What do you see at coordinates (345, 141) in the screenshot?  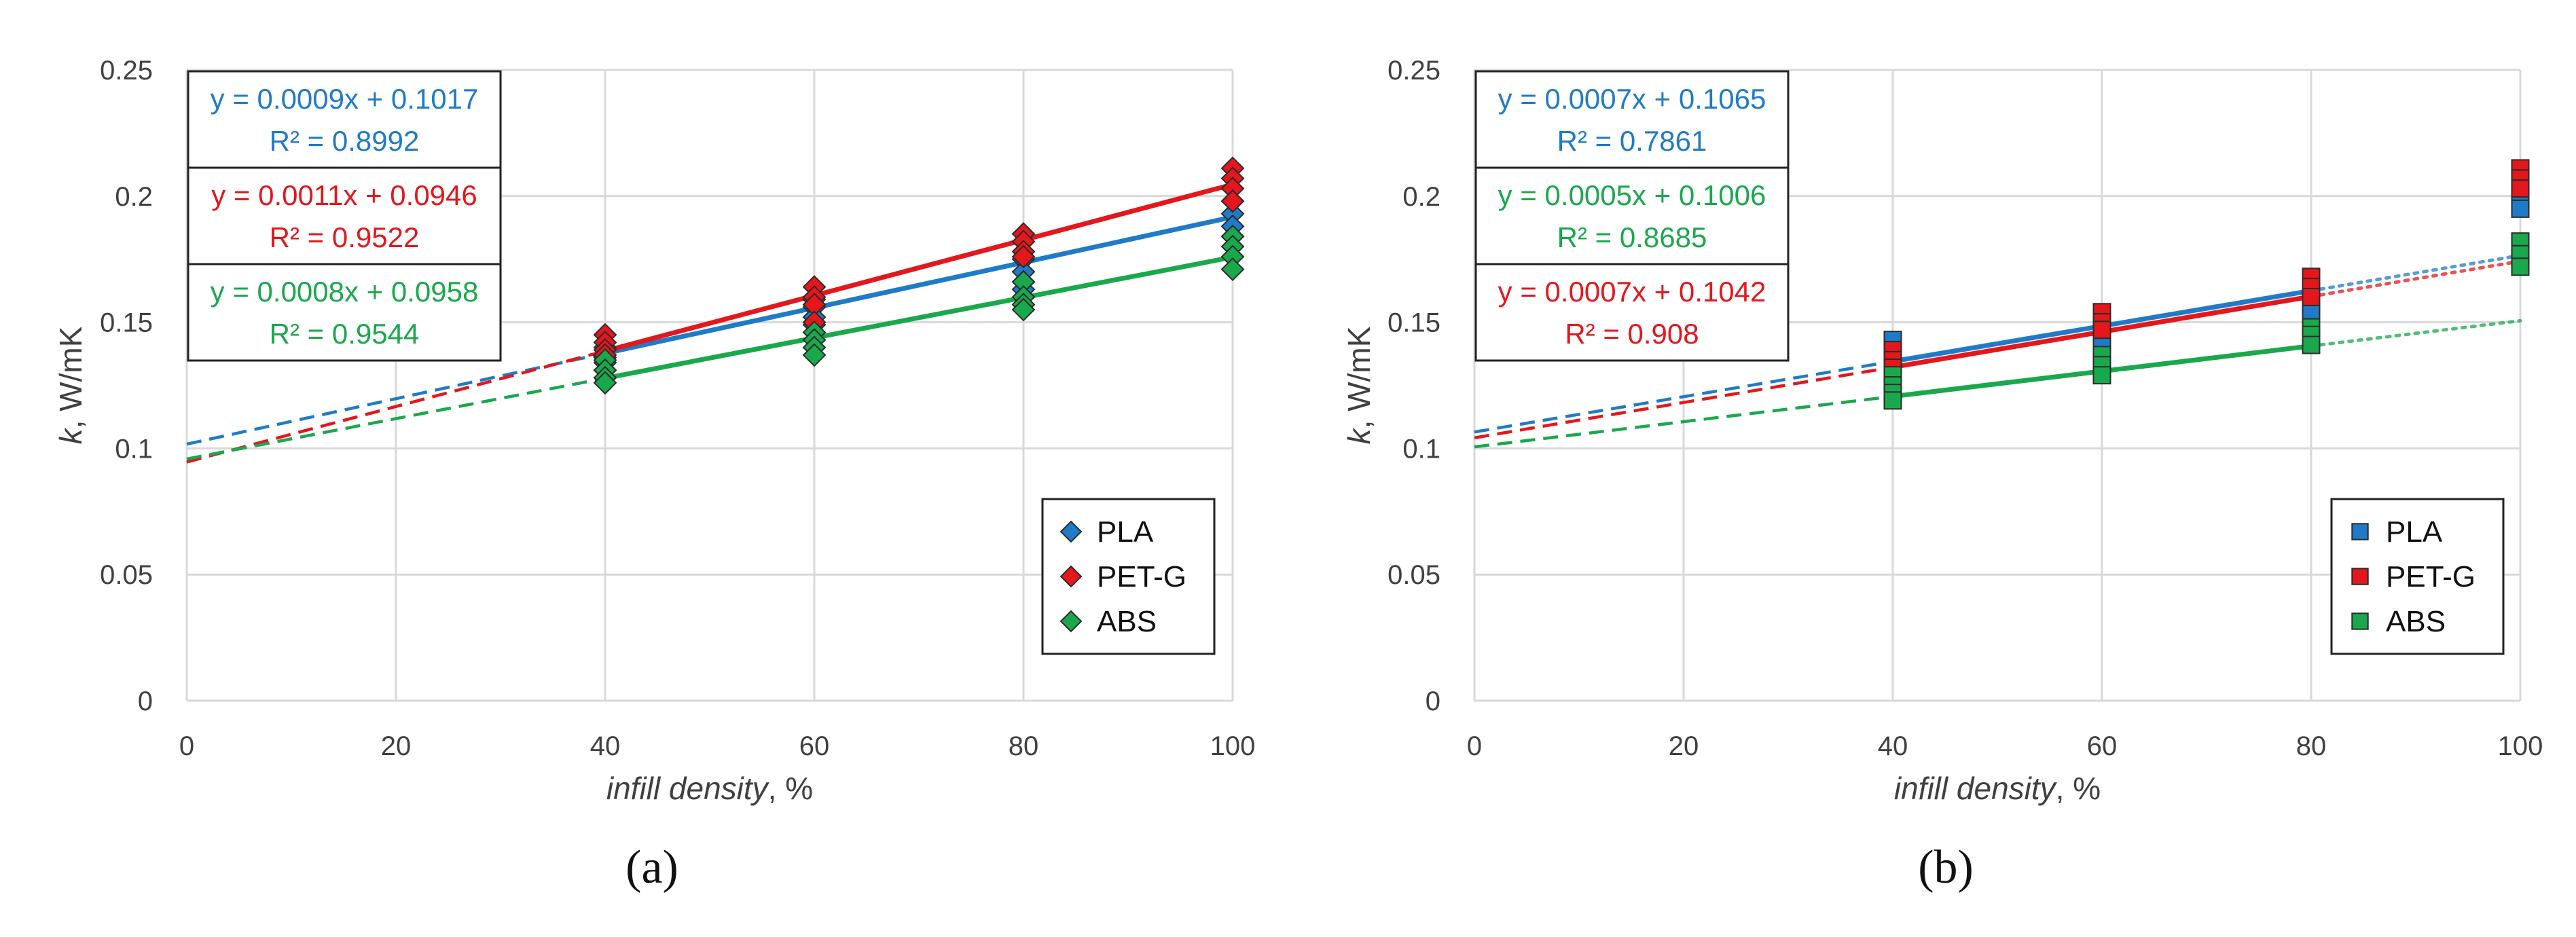 I see `trendline-r-squared: R² = 0.8992` at bounding box center [345, 141].